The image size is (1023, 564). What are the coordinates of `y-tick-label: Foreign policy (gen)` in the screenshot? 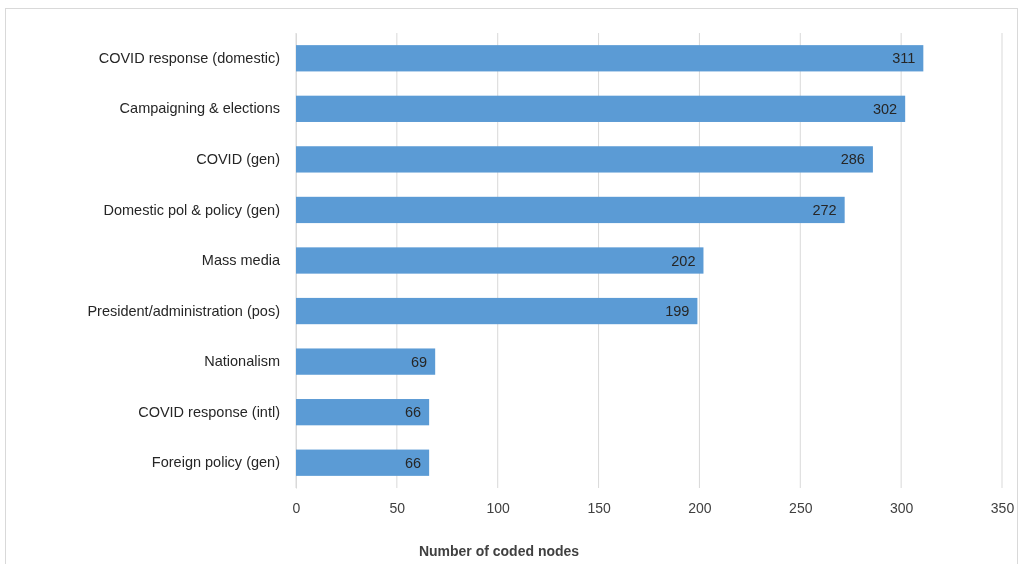 It's located at (215, 462).